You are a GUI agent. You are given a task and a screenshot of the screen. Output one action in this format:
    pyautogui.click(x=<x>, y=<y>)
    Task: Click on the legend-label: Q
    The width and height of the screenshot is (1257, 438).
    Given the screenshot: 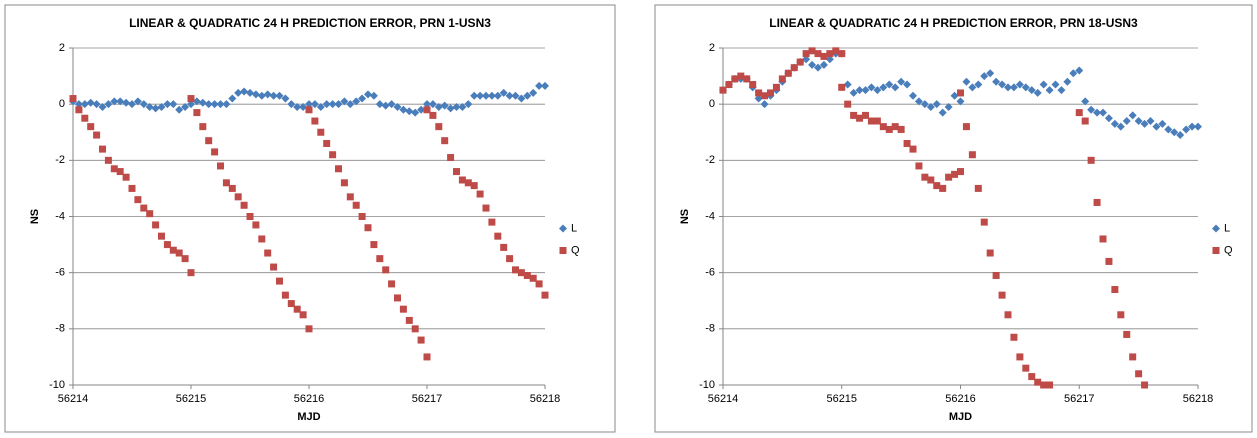 What is the action you would take?
    pyautogui.click(x=1228, y=250)
    